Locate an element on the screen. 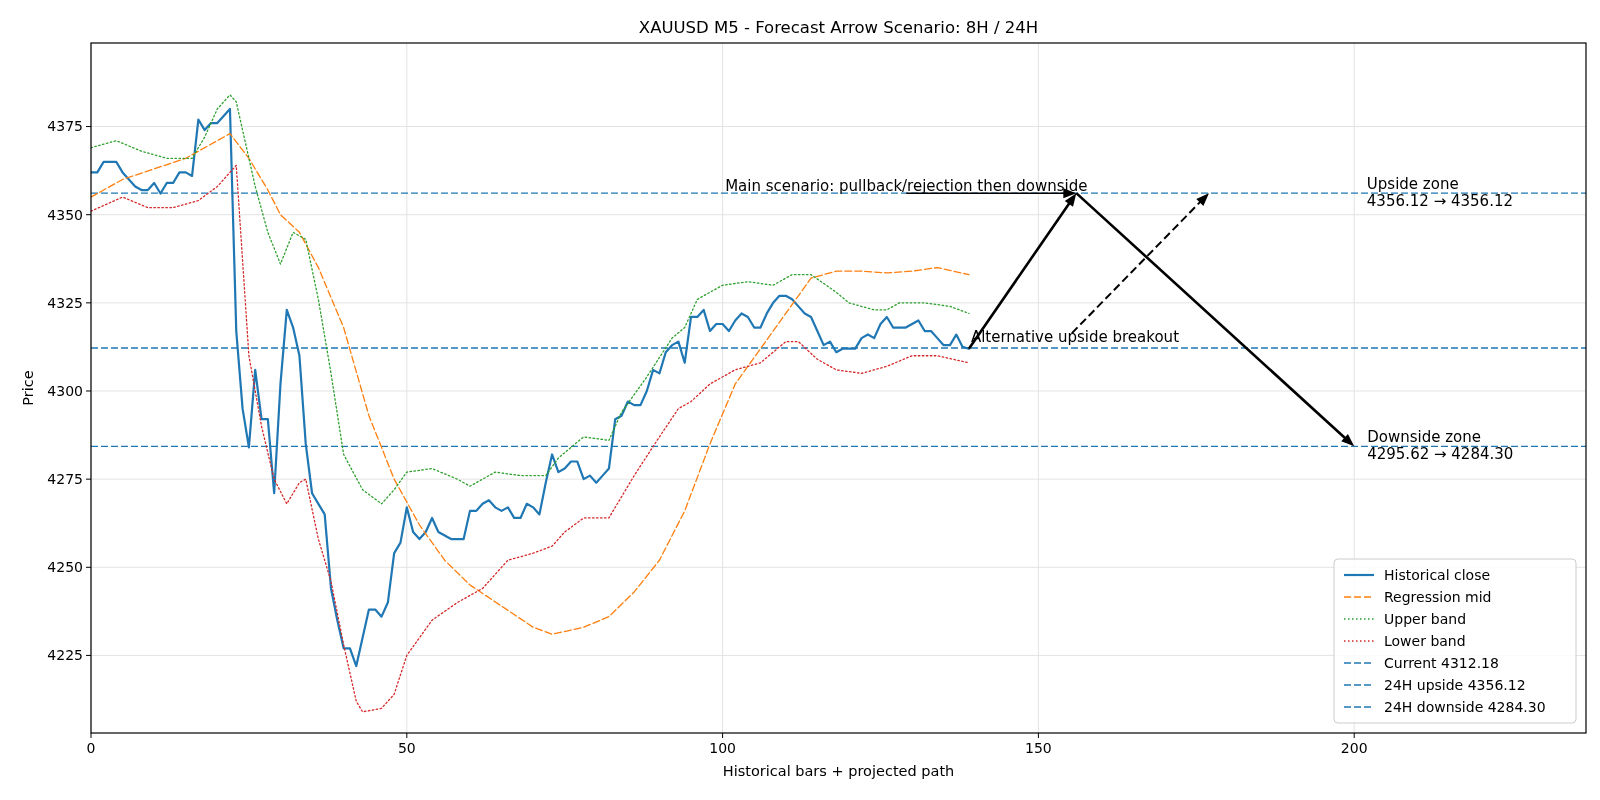 The image size is (1600, 800). x-tick-label: 0 is located at coordinates (91, 748).